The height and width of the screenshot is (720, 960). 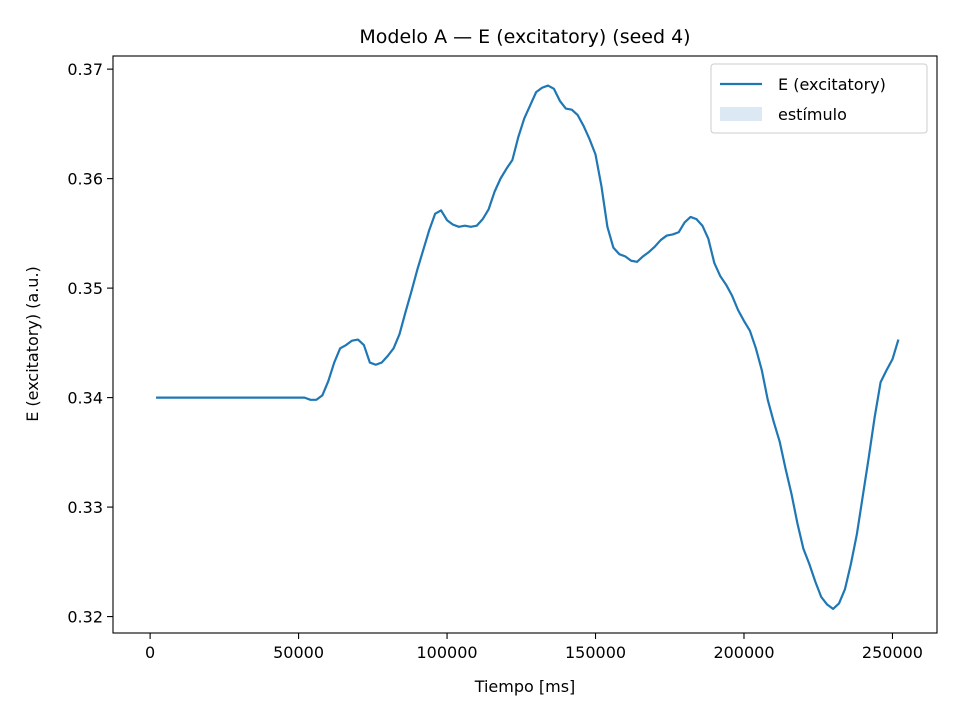 I want to click on legend-box, so click(x=819, y=98).